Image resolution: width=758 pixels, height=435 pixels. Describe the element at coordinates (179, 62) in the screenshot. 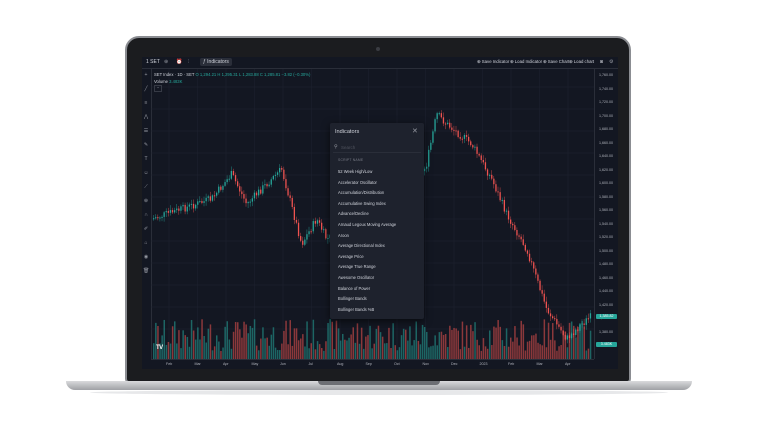

I see `alert-icon: ⏰` at that location.